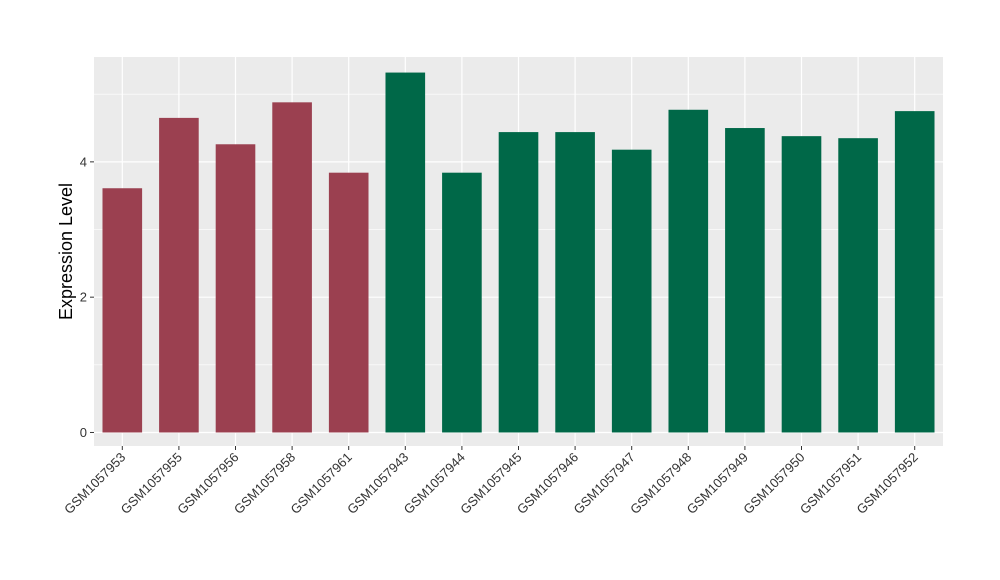 This screenshot has width=1000, height=580. Describe the element at coordinates (83, 432) in the screenshot. I see `y-tick-label: 0` at that location.